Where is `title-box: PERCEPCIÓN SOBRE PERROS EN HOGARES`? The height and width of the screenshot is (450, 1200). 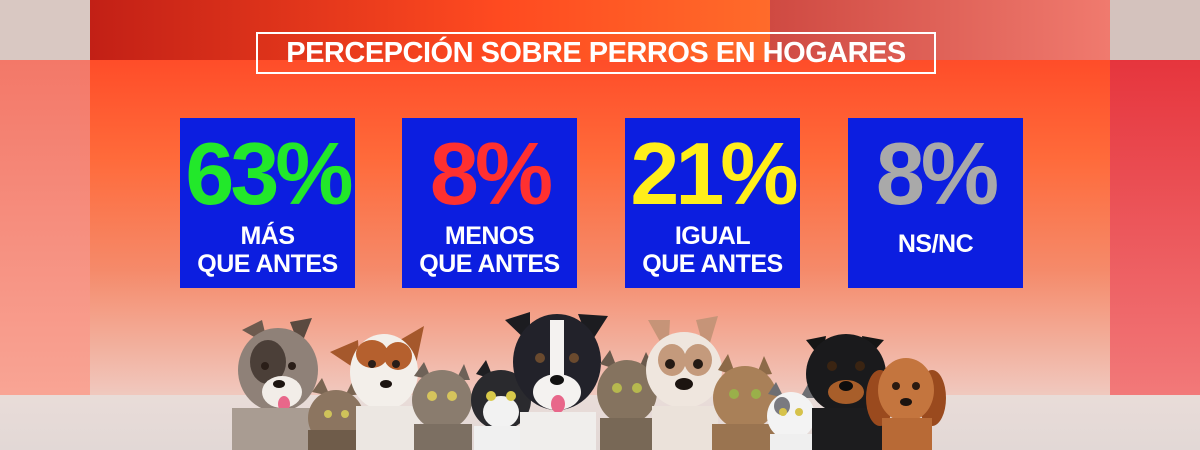 title-box: PERCEPCIÓN SOBRE PERROS EN HOGARES is located at coordinates (596, 53).